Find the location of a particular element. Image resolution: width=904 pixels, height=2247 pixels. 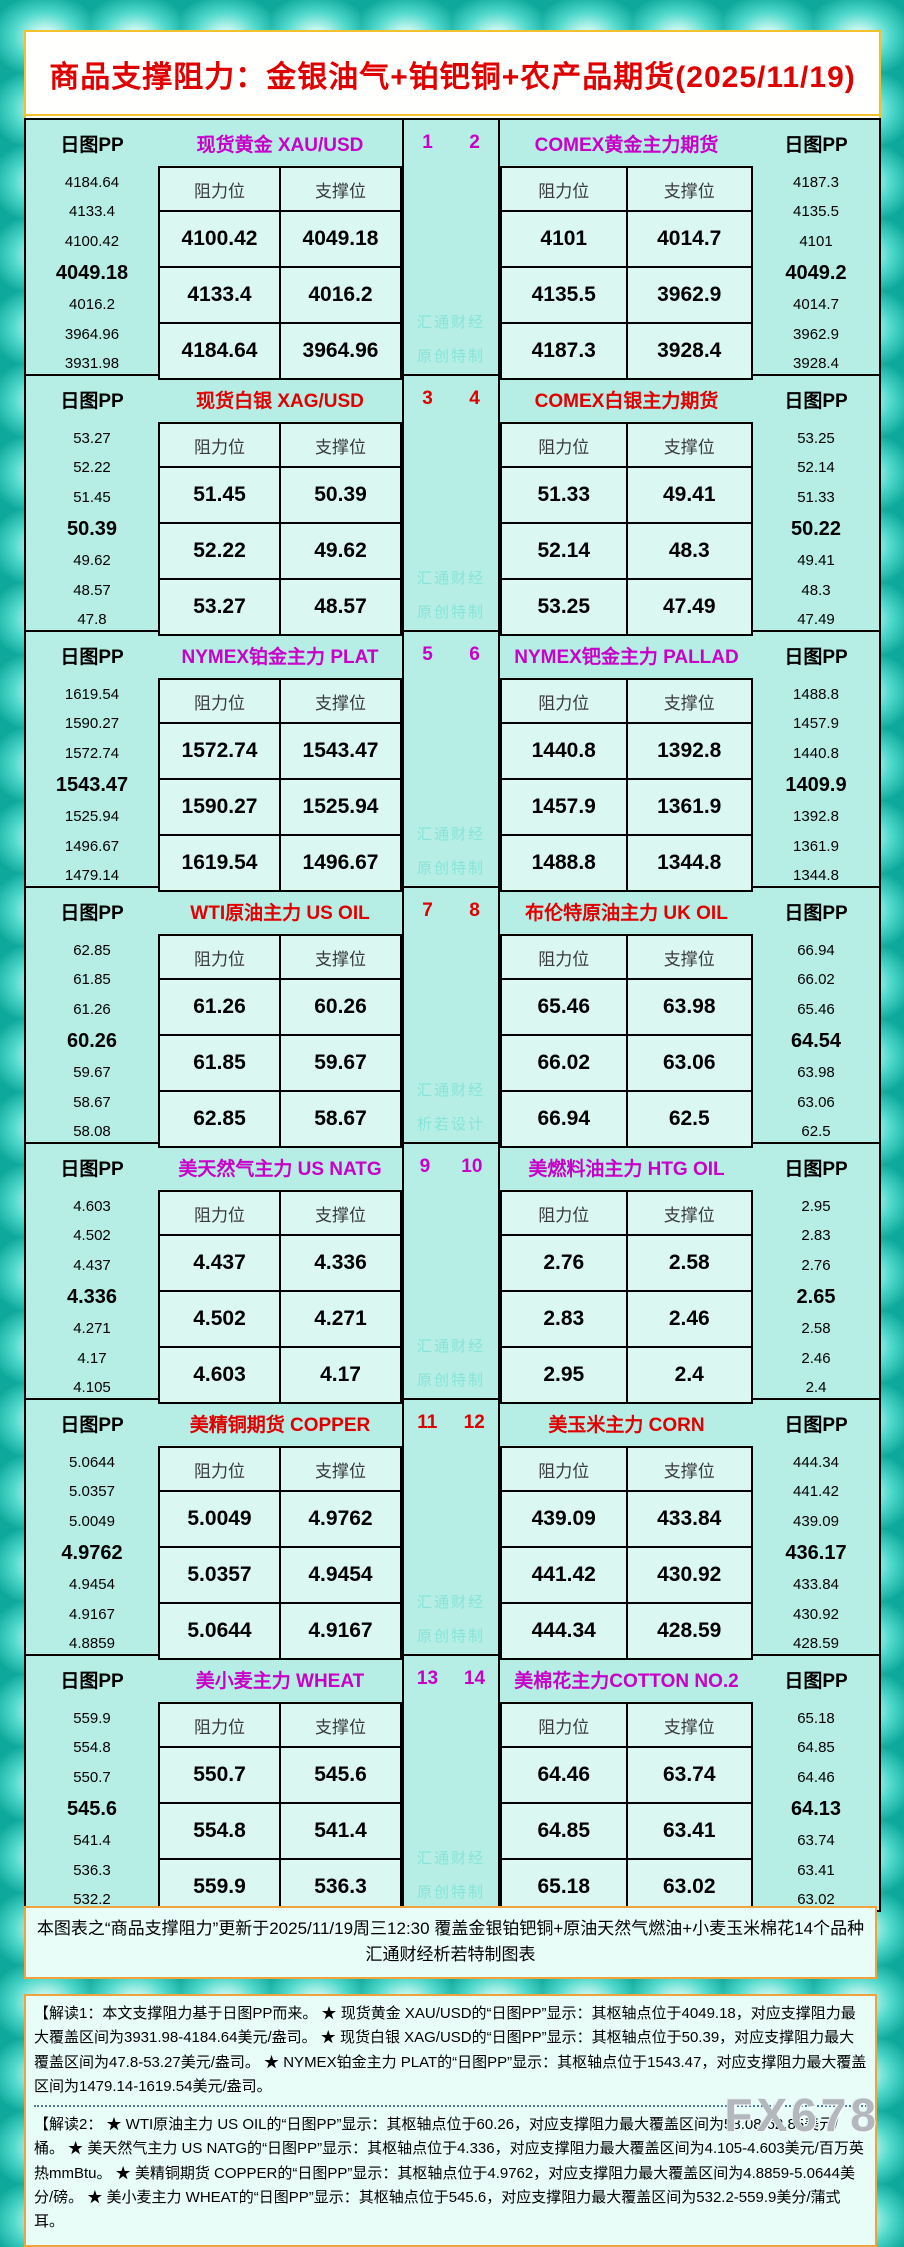

pp-value: 4.8859 is located at coordinates (92, 1643).